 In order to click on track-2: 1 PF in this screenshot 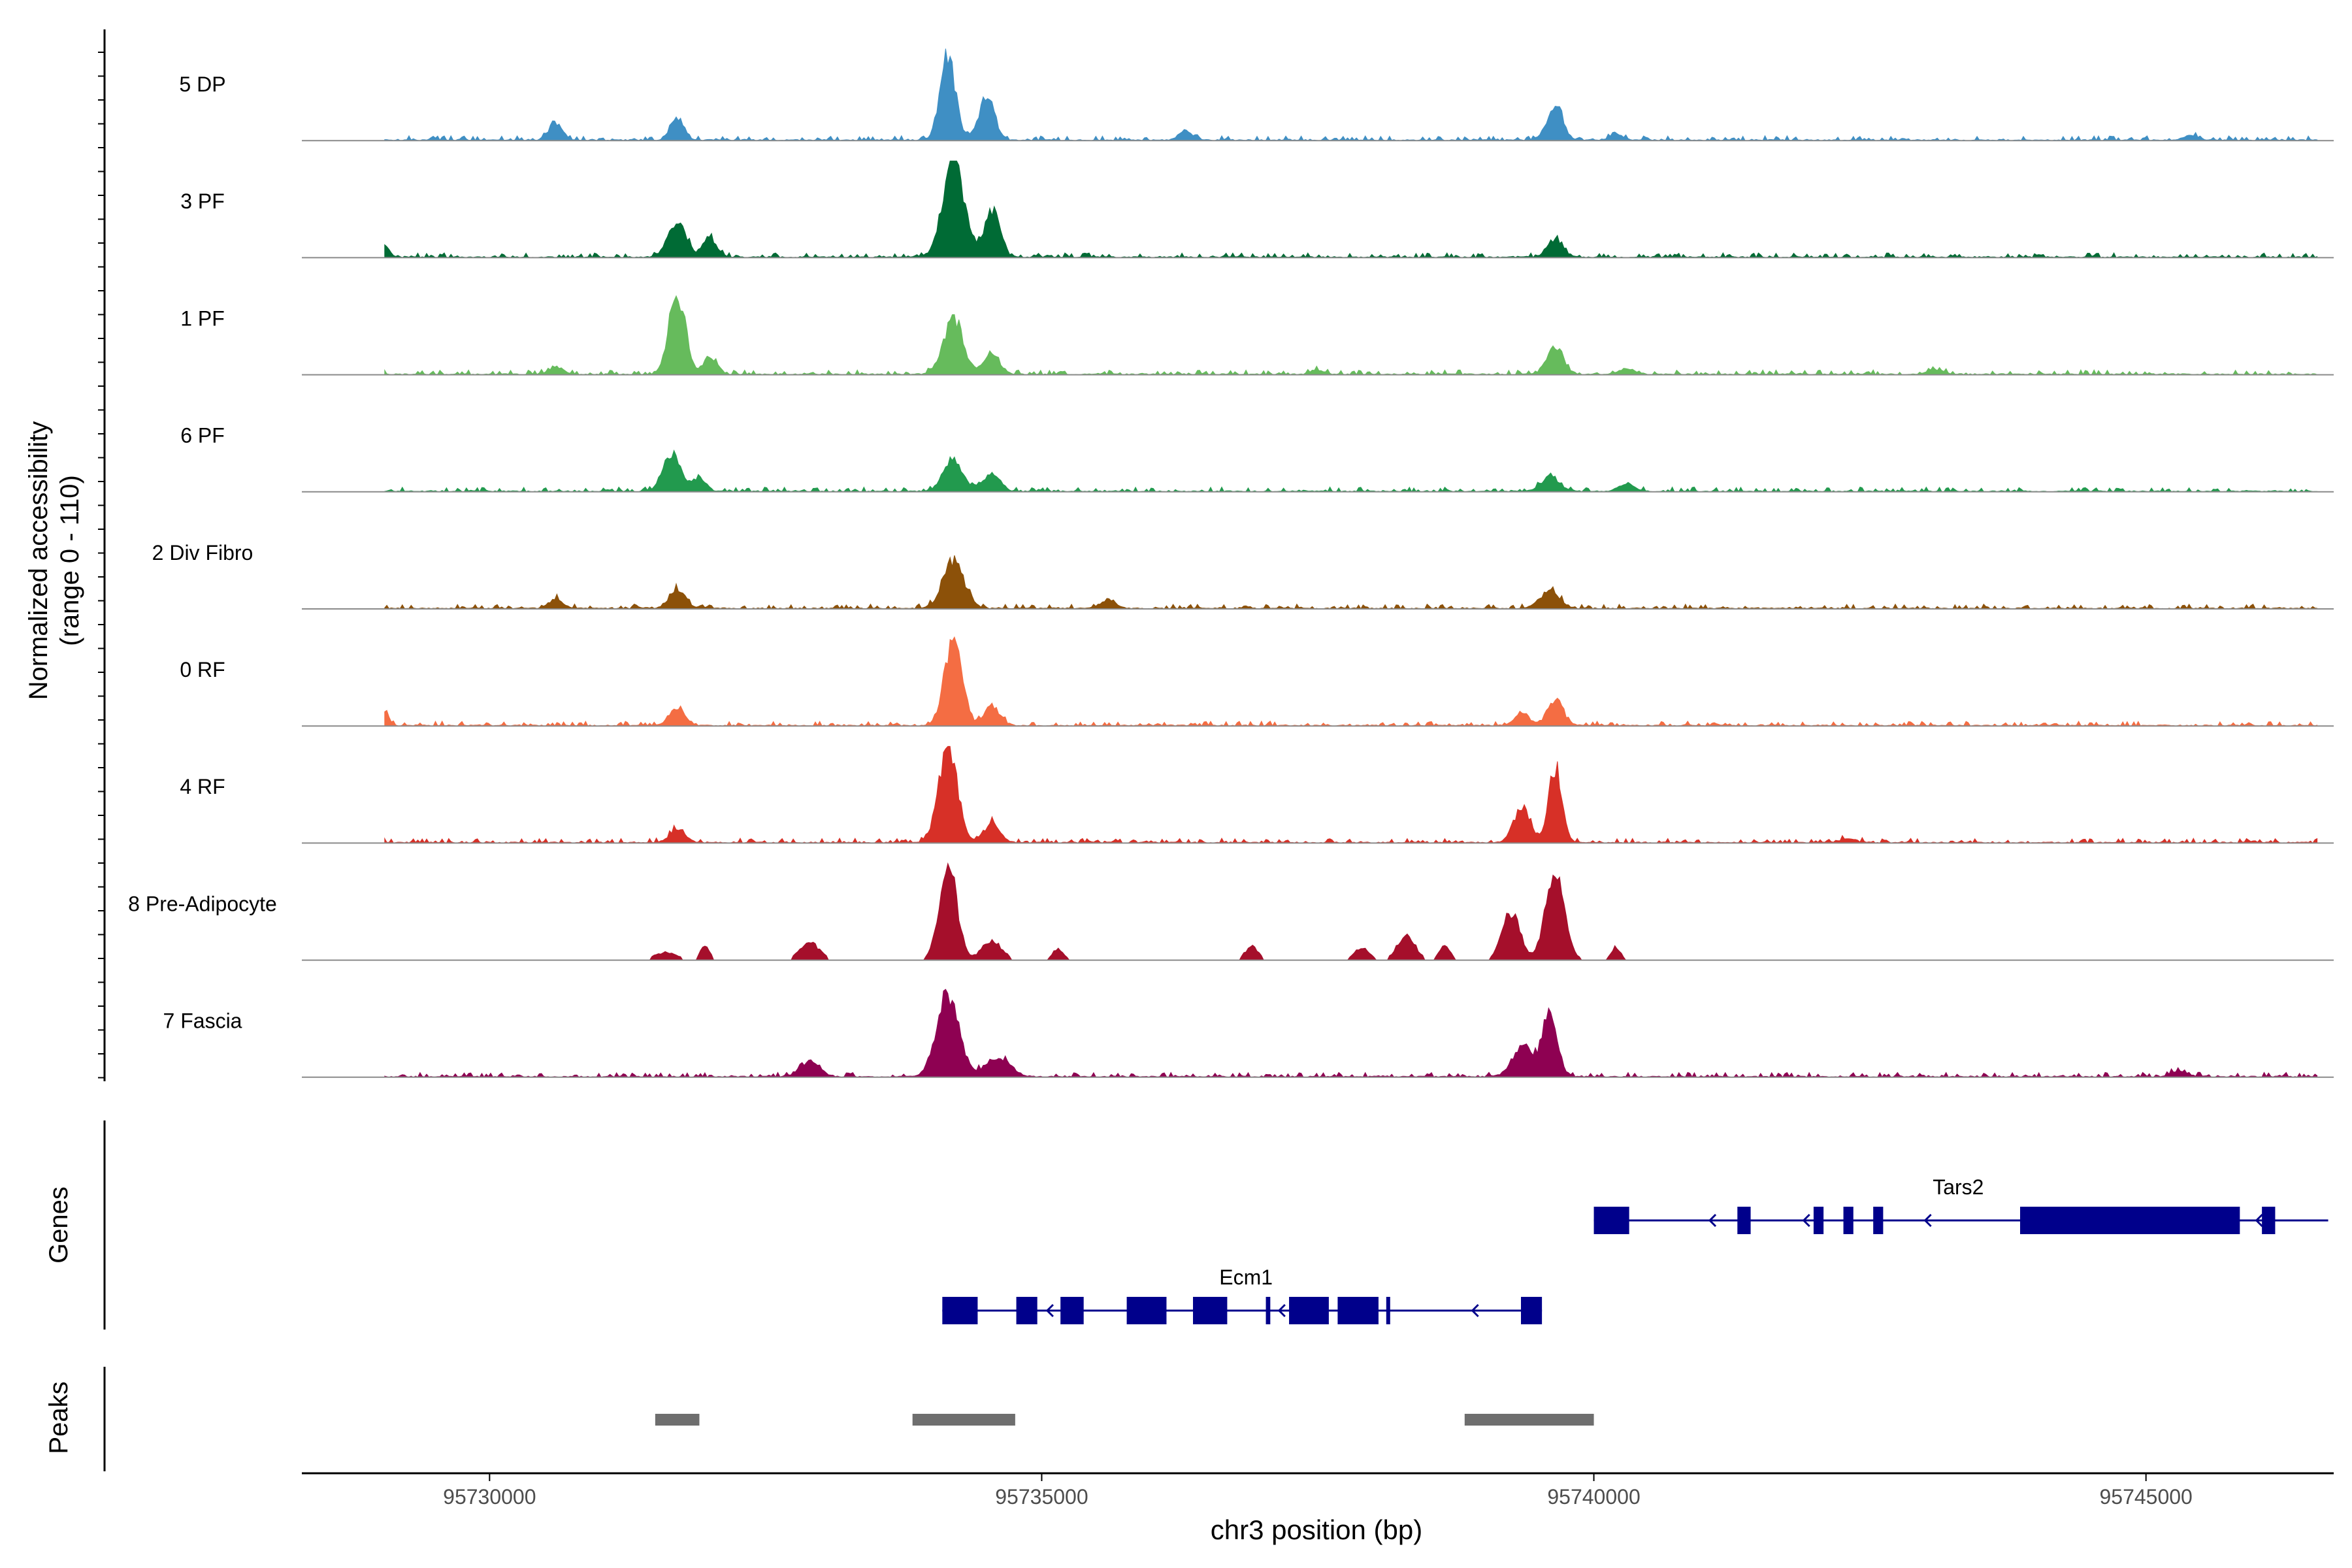, I will do `click(1257, 335)`.